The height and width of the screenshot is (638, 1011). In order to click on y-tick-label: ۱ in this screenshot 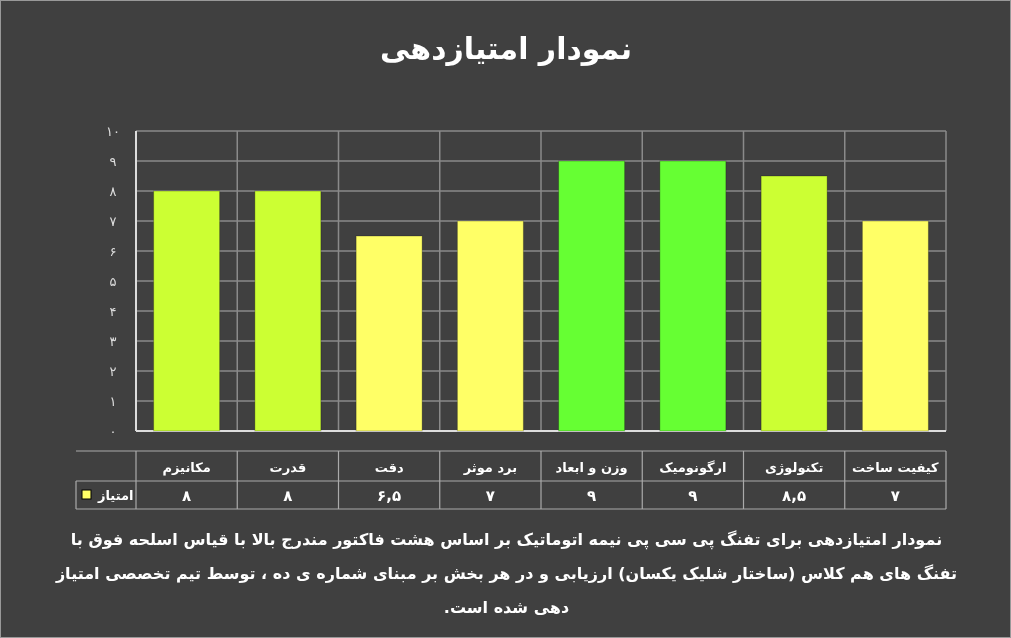, I will do `click(113, 401)`.